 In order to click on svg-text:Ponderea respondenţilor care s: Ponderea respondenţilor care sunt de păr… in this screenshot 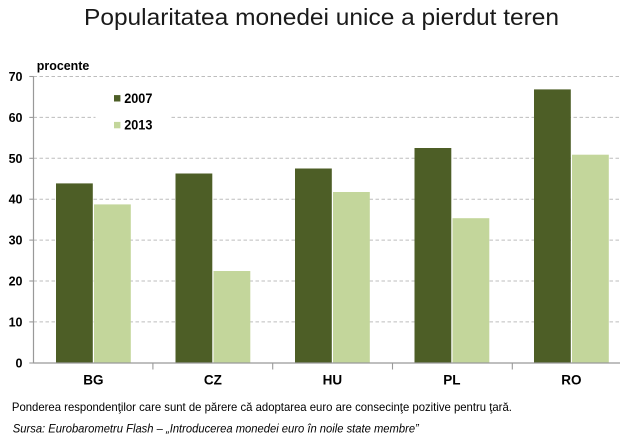, I will do `click(262, 407)`.